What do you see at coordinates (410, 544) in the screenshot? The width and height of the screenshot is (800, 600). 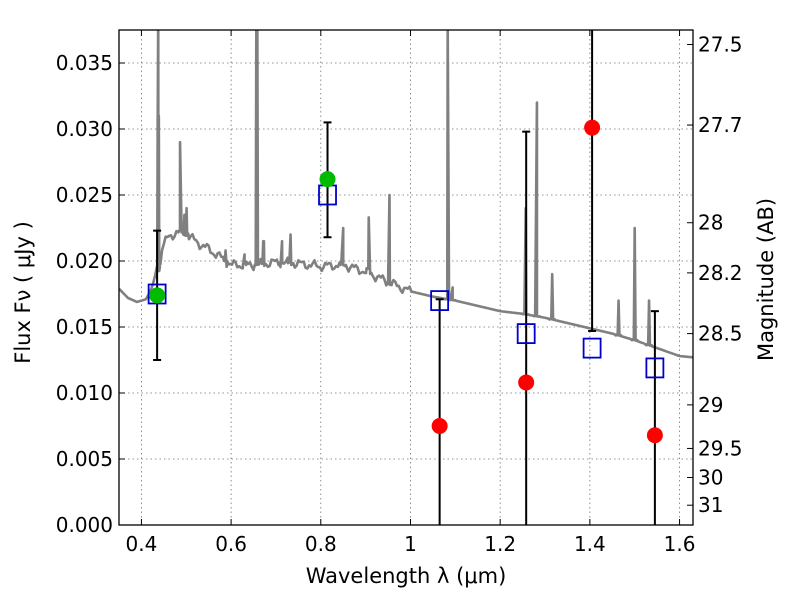 I see `x-tick-label: 1` at bounding box center [410, 544].